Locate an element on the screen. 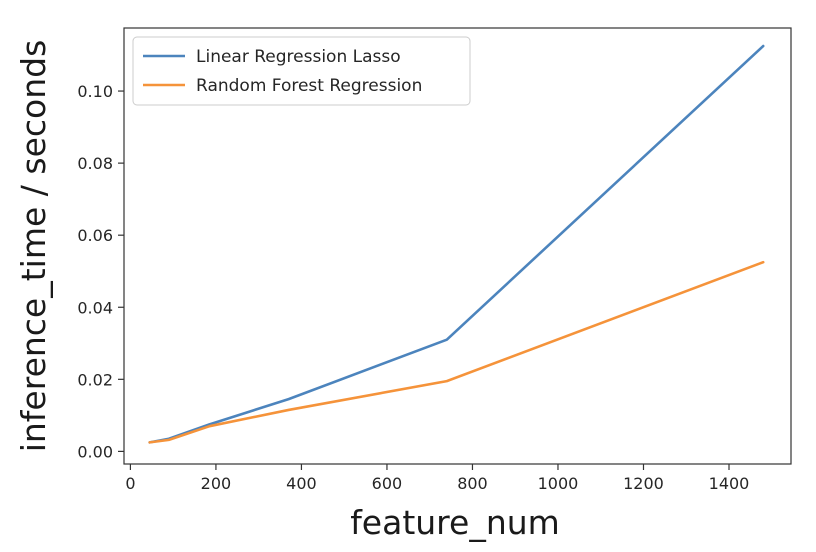 The height and width of the screenshot is (552, 816). y-tick-label: 0.10 is located at coordinates (95, 91).